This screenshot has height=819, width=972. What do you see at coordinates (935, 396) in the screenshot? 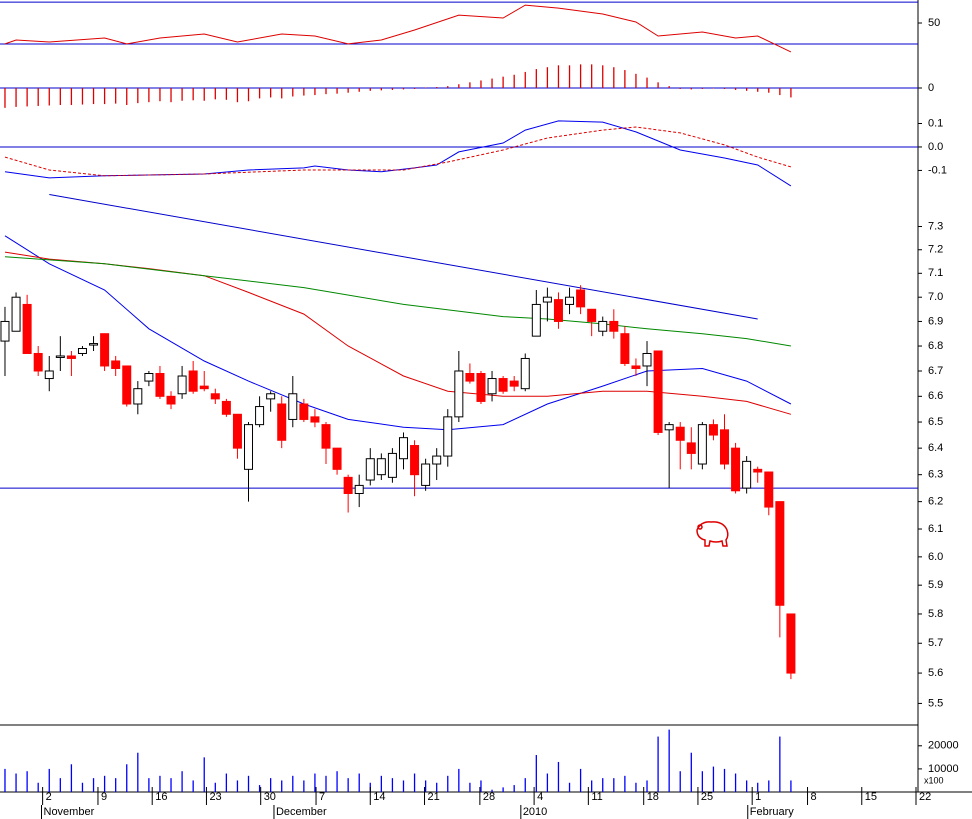
I see `y-tick-label: 6.6` at bounding box center [935, 396].